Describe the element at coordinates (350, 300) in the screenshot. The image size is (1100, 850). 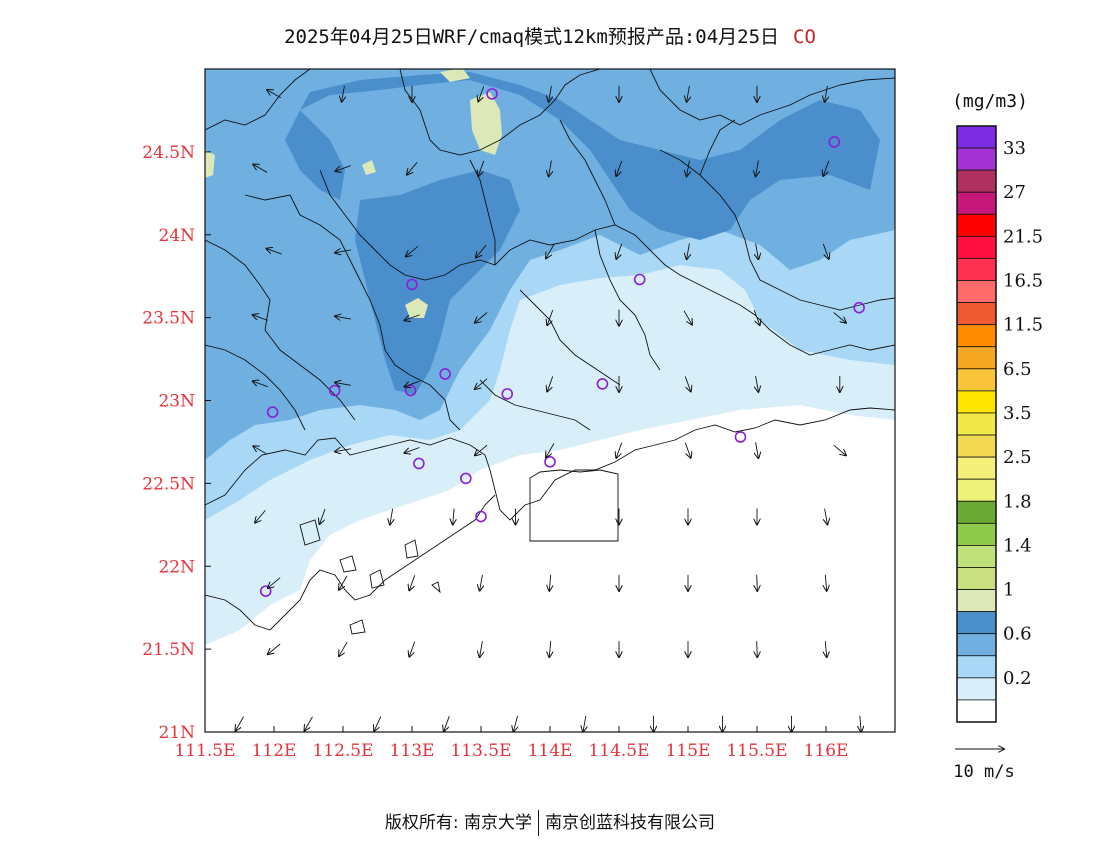
I see `county-lines-west` at that location.